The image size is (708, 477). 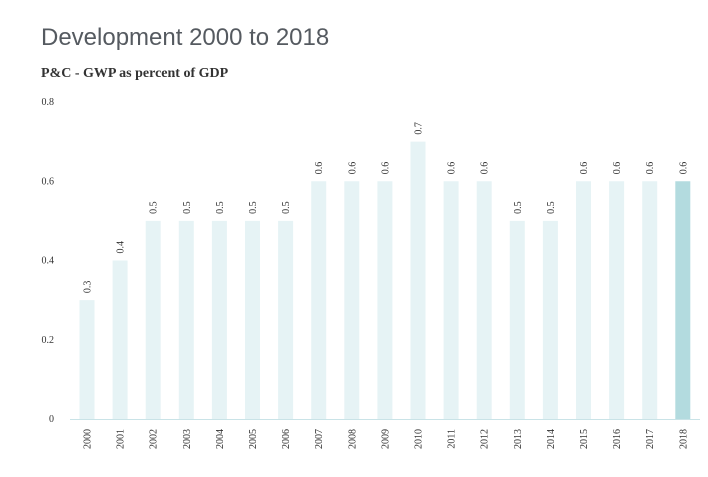 What do you see at coordinates (551, 439) in the screenshot?
I see `x-tick-label: 2014` at bounding box center [551, 439].